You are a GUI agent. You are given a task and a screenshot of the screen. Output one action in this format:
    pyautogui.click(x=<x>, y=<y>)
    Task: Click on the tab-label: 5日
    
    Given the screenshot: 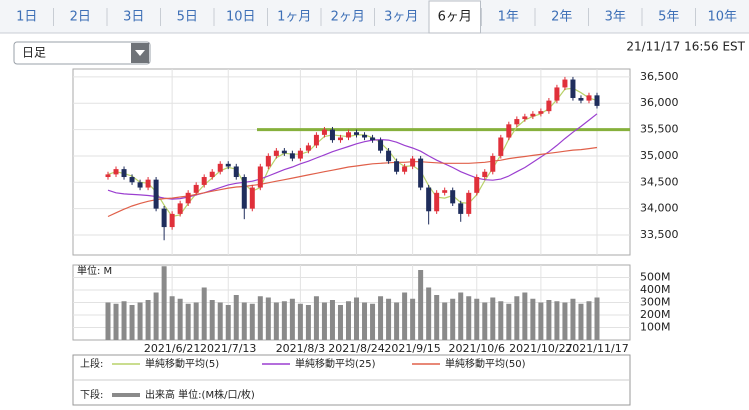 What is the action you would take?
    pyautogui.click(x=187, y=17)
    